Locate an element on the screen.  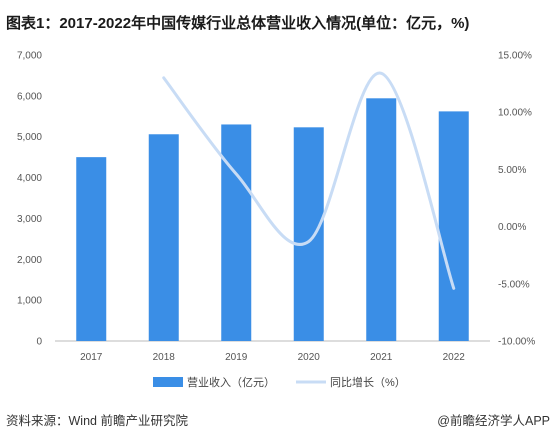
left-axis: 0 1,000 2,000 3,000 4,000 5,000 6,000 7,000 is located at coordinates (29, 199).